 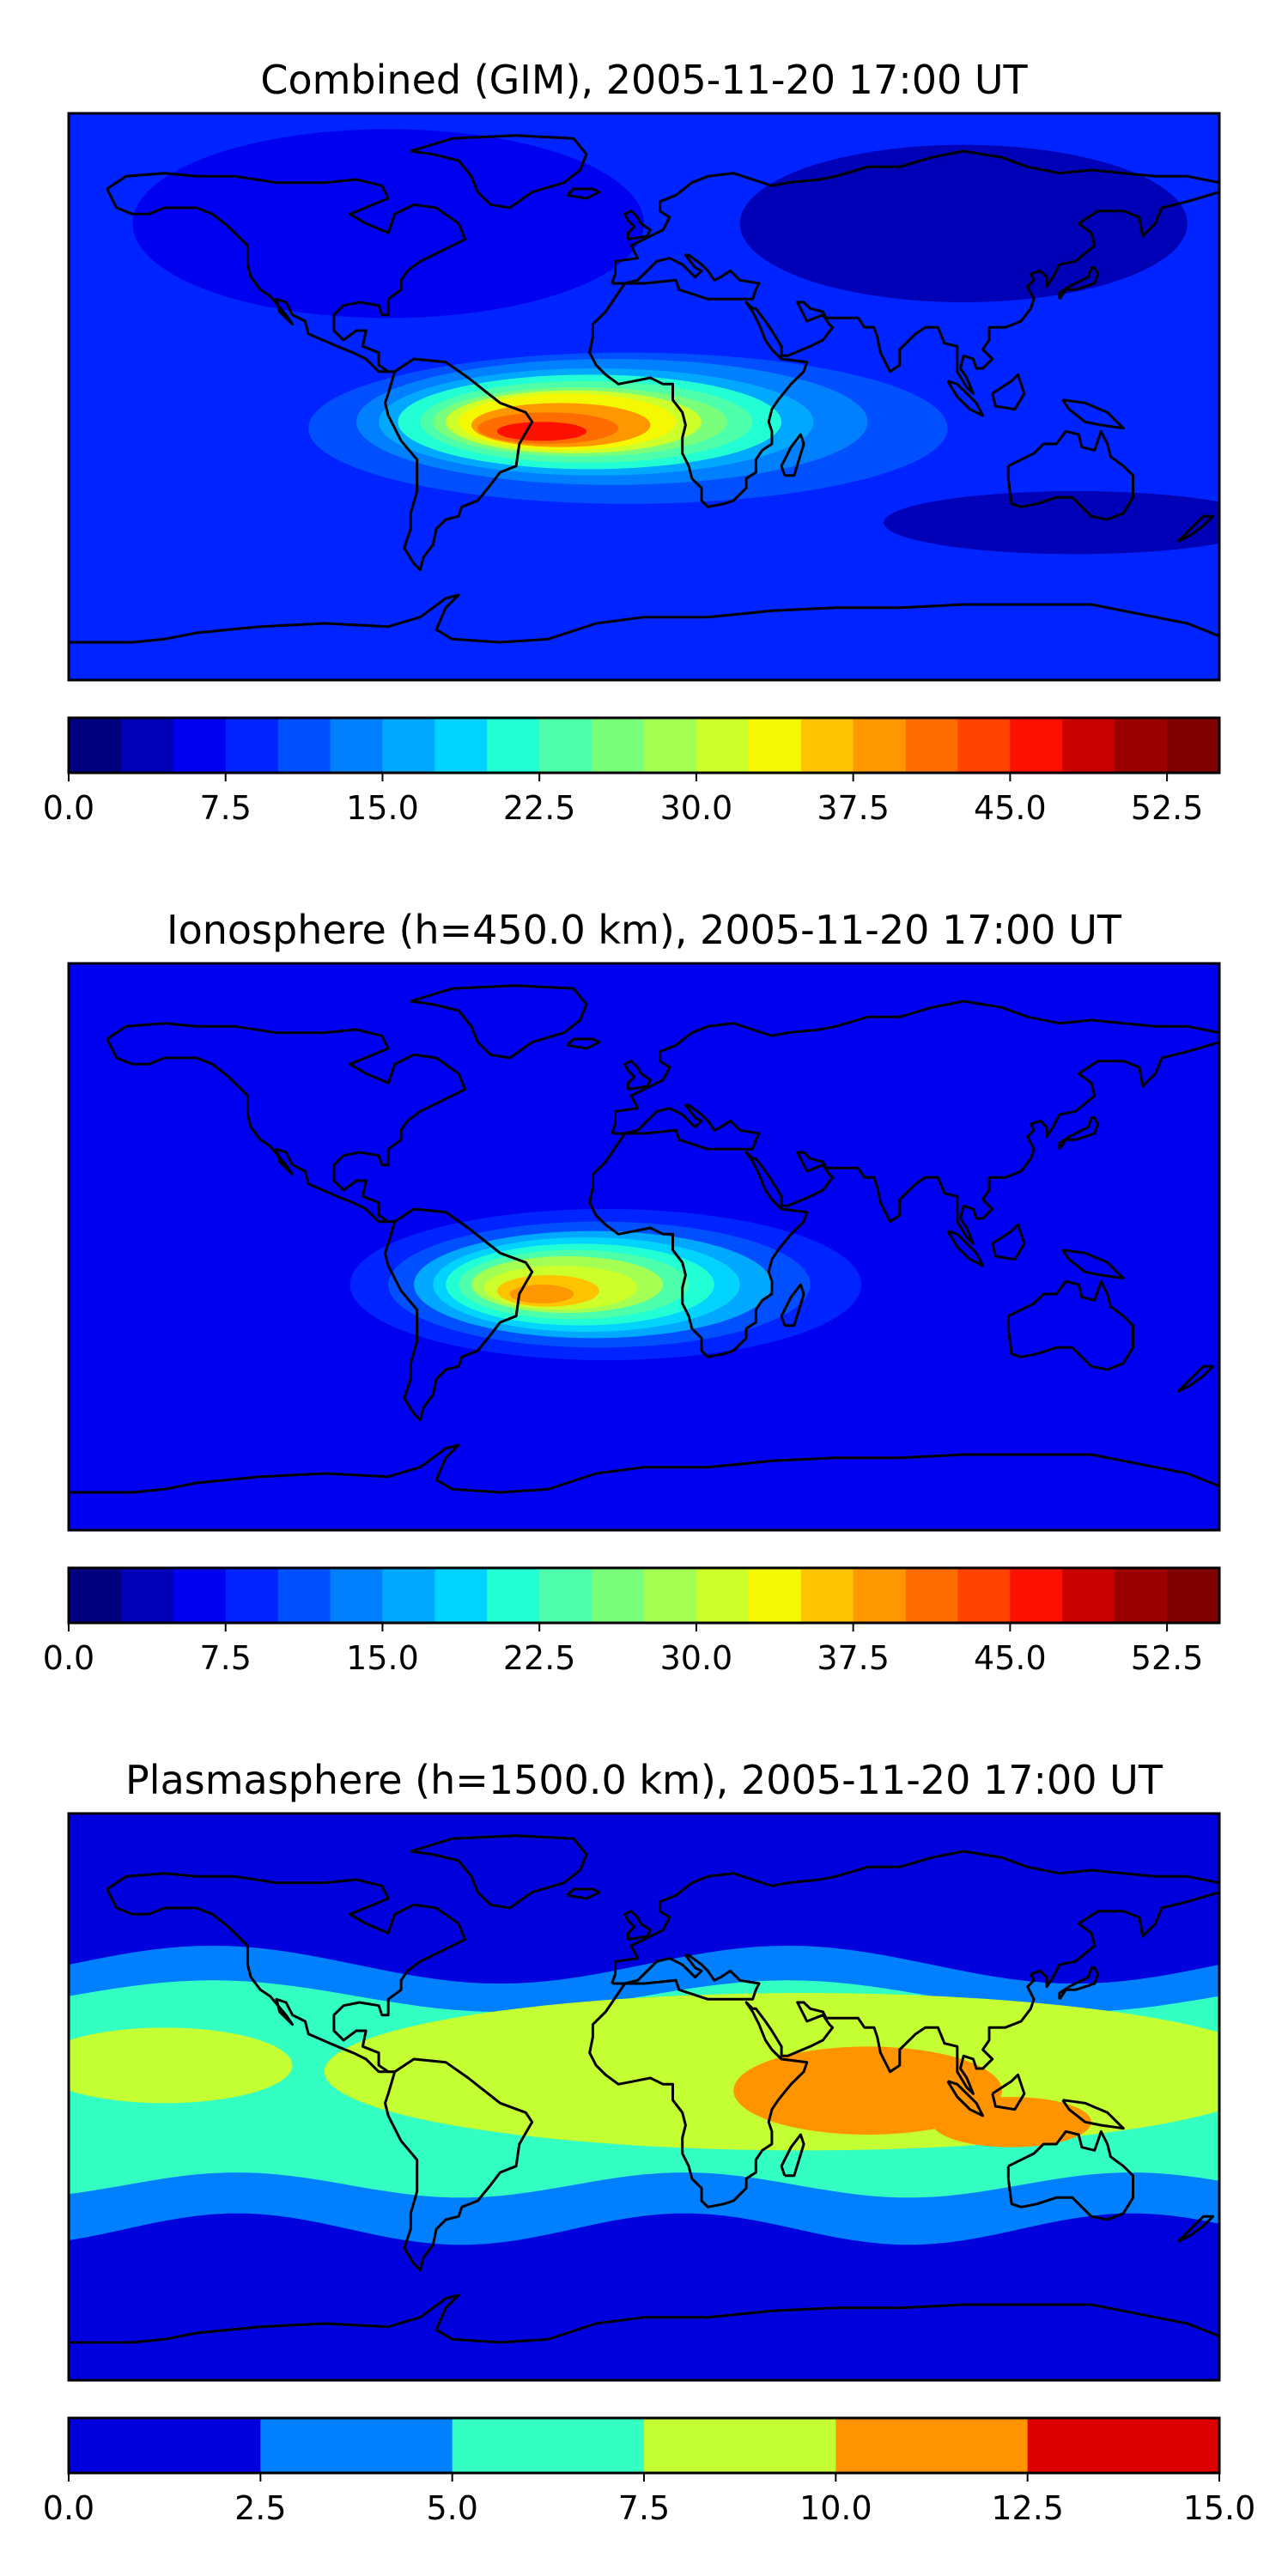 I want to click on colorbar-tick-label: 10.0, so click(x=835, y=2508).